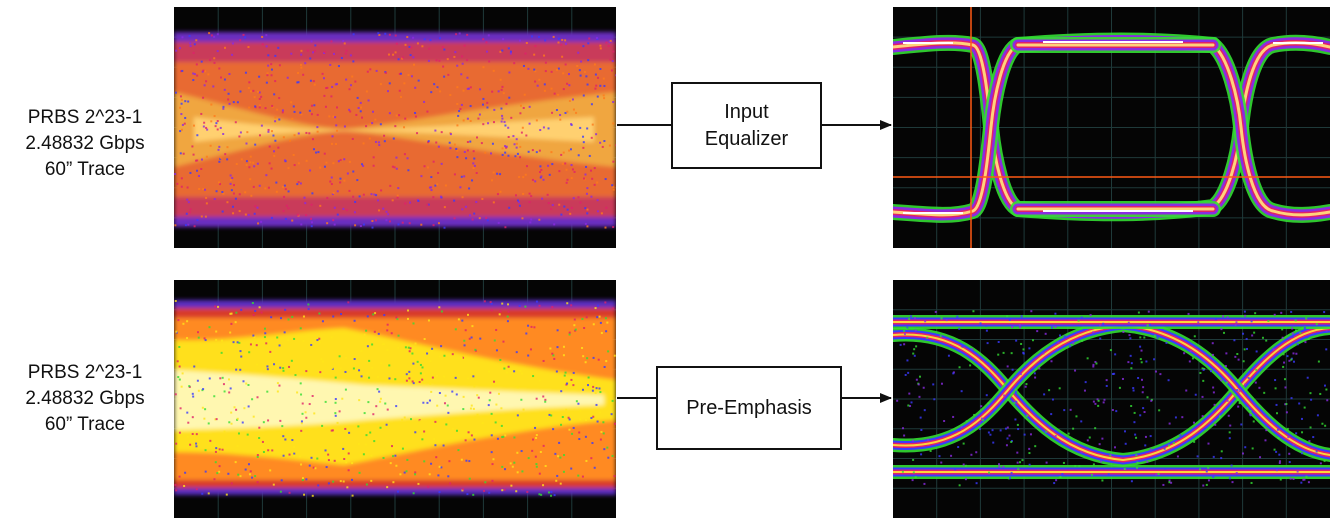 The width and height of the screenshot is (1330, 519). What do you see at coordinates (85, 117) in the screenshot?
I see `row1-pattern-text: PRBS 2^23-1` at bounding box center [85, 117].